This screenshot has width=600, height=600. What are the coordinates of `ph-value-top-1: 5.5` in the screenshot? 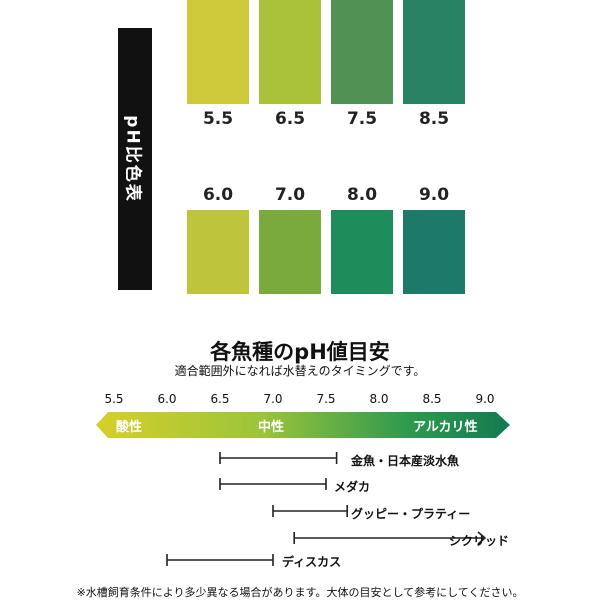 It's located at (218, 119).